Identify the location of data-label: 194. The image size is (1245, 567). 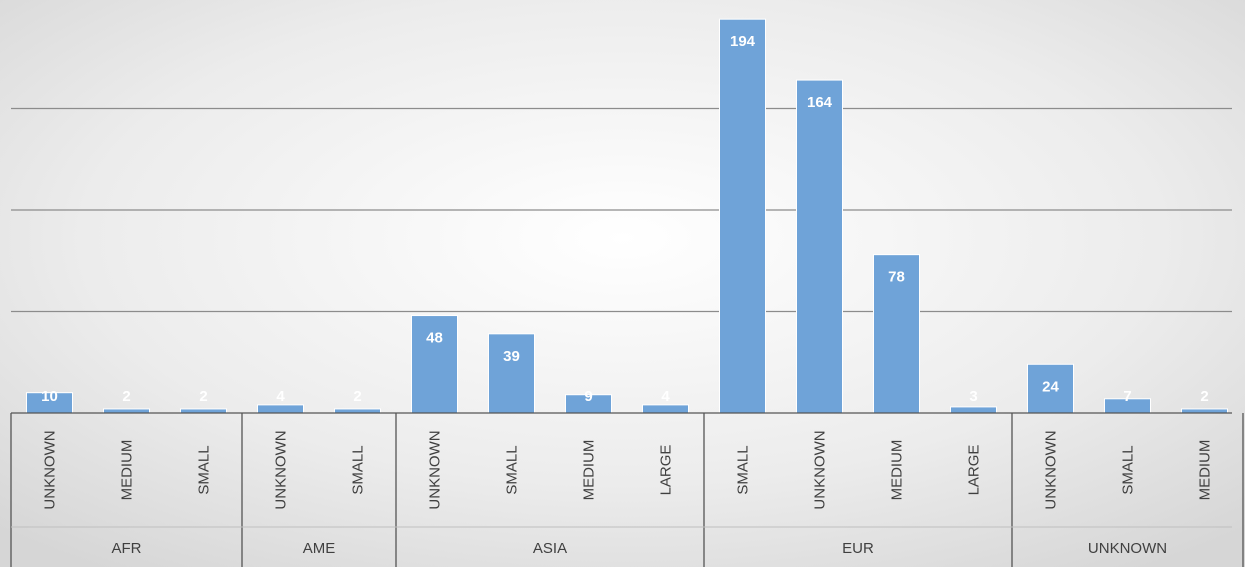
(743, 41).